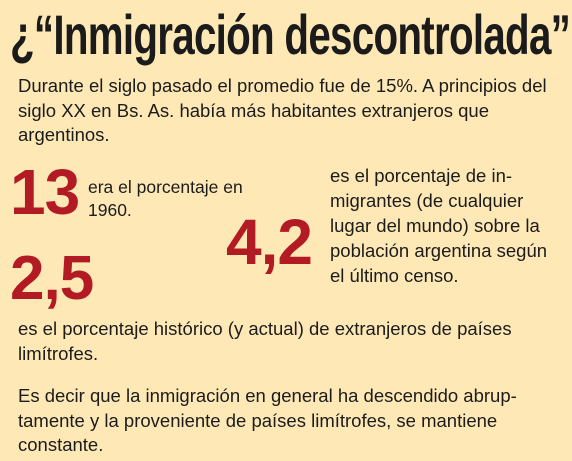 This screenshot has width=572, height=461. What do you see at coordinates (269, 242) in the screenshot?
I see `stat-value-current-immigrants: 4,2` at bounding box center [269, 242].